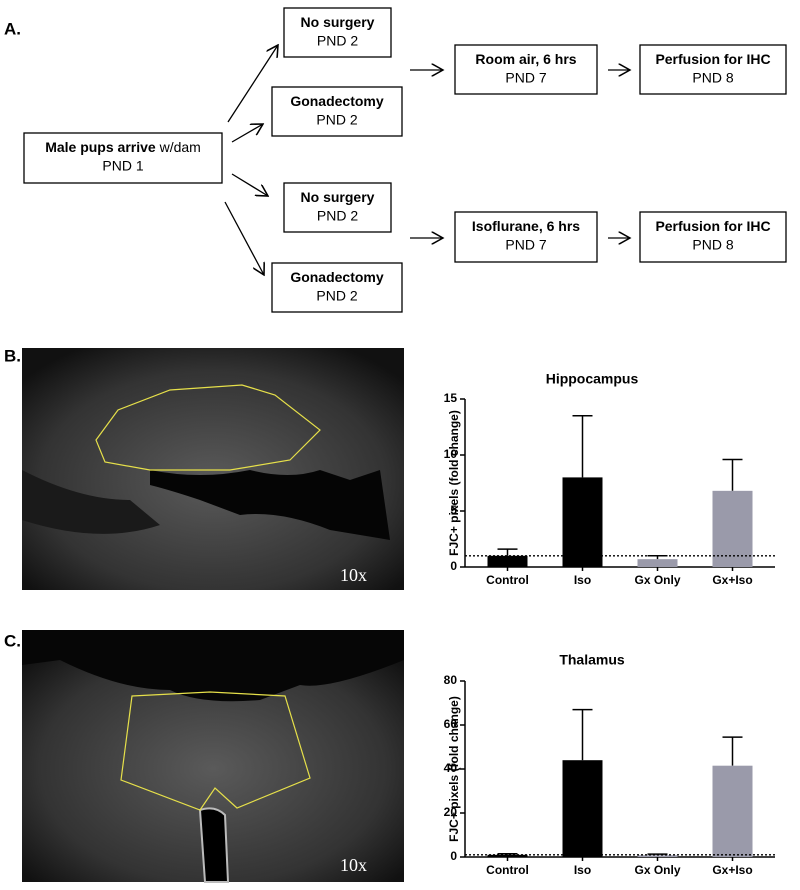 The image size is (800, 890). I want to click on node-title-bold: Male pups arrive, so click(100, 147).